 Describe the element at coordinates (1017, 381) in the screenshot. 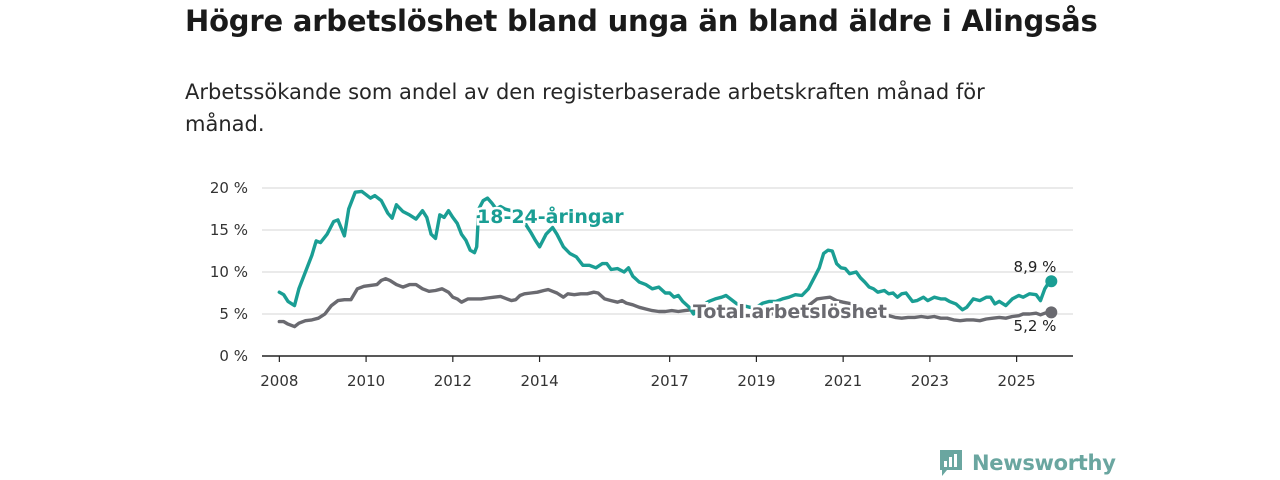

I see `x-tick-label: 2025` at that location.